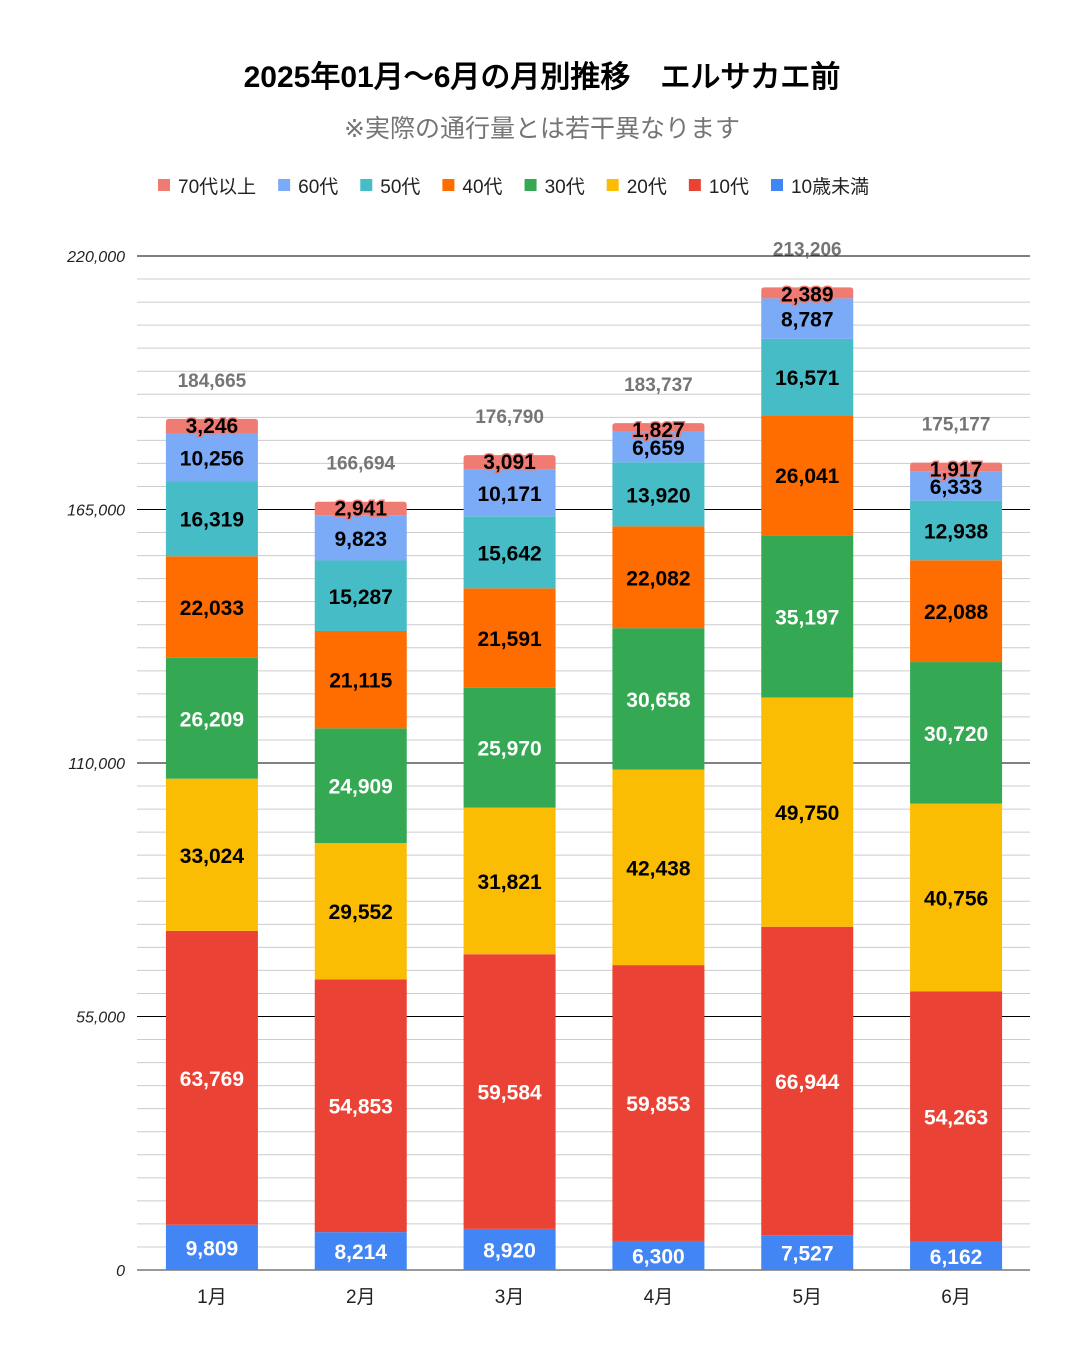 The image size is (1085, 1364). Describe the element at coordinates (729, 187) in the screenshot. I see `legend-label: 10代` at that location.